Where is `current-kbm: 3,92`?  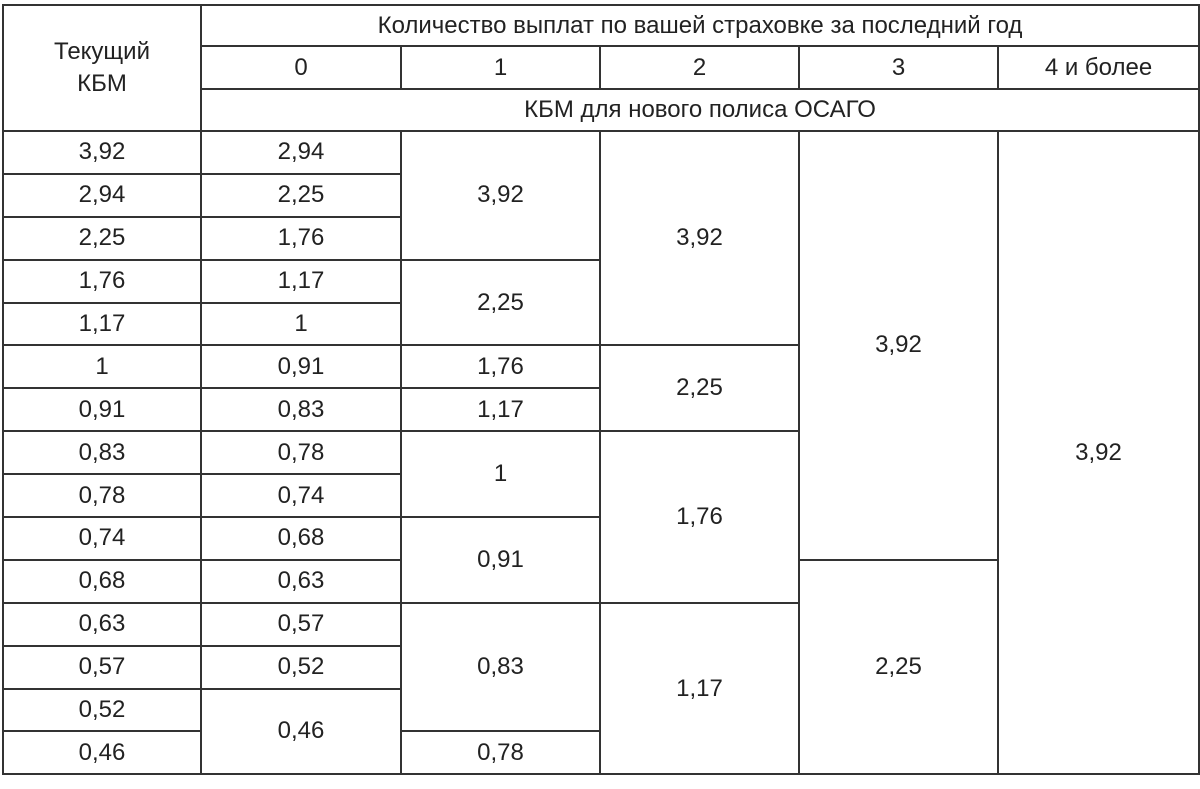
current-kbm: 3,92 is located at coordinates (102, 152).